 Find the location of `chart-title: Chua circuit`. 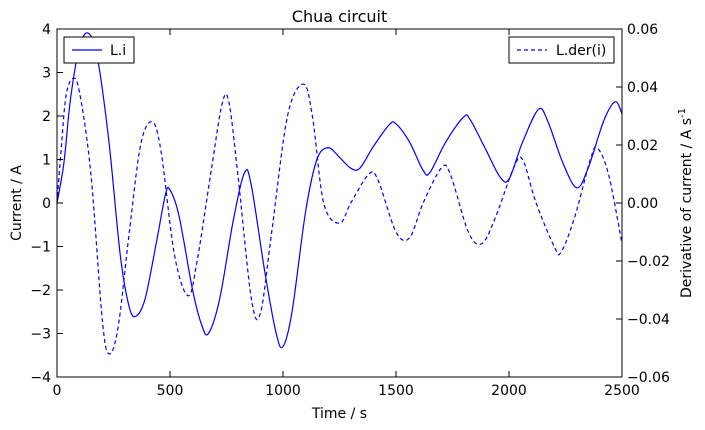

chart-title: Chua circuit is located at coordinates (339, 16).